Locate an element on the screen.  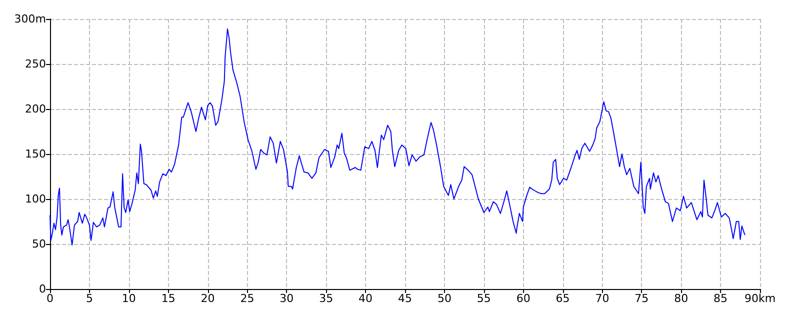
x-tick-label: 85 is located at coordinates (721, 298).